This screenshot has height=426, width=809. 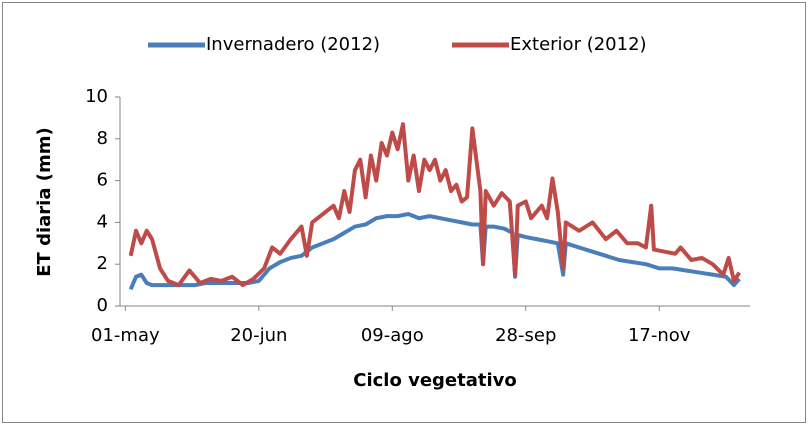 What do you see at coordinates (392, 335) in the screenshot?
I see `x-tick-label: 09-ago` at bounding box center [392, 335].